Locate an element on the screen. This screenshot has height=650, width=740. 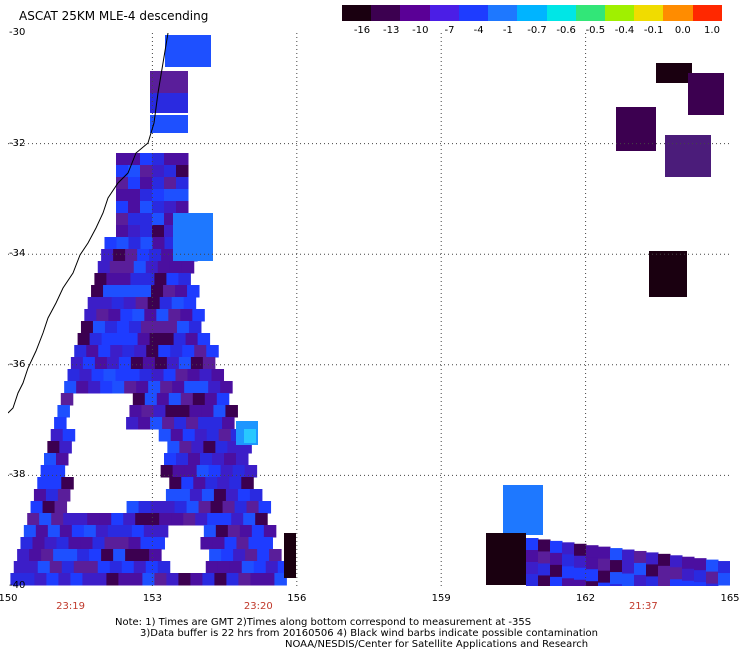
colorbar-segment is located at coordinates (386, 13).